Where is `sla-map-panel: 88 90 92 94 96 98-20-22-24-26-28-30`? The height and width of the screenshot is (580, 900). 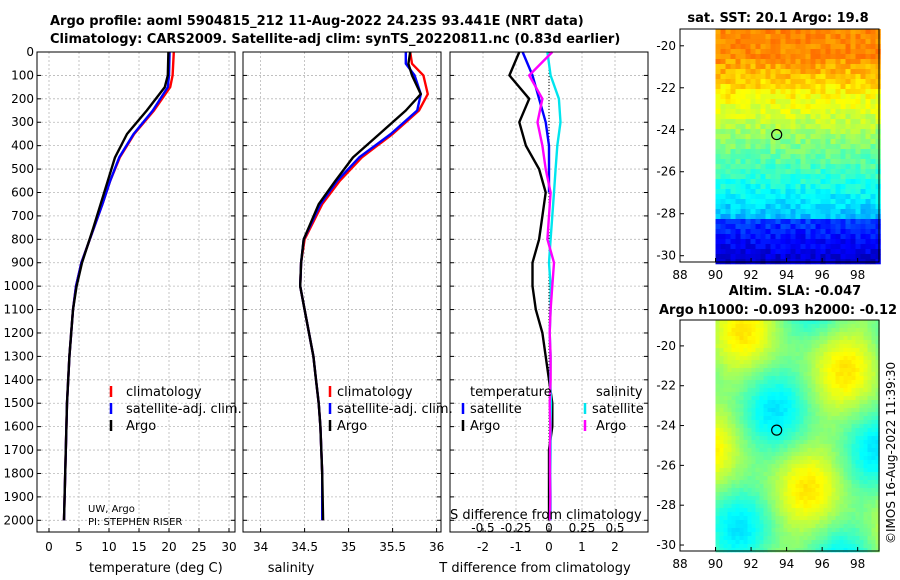 sla-map-panel: 88 90 92 94 96 98-20-22-24-26-28-30 is located at coordinates (768, 445).